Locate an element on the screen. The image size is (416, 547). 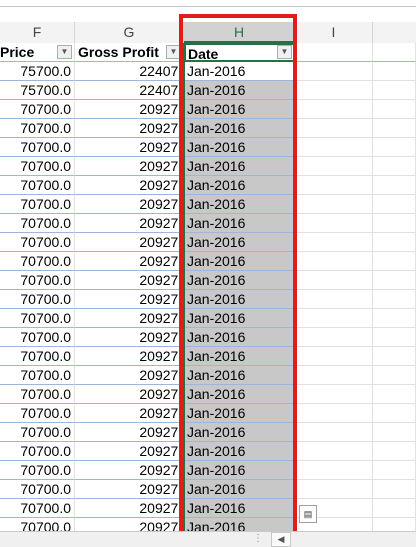
column-header-f: F is located at coordinates (37, 32).